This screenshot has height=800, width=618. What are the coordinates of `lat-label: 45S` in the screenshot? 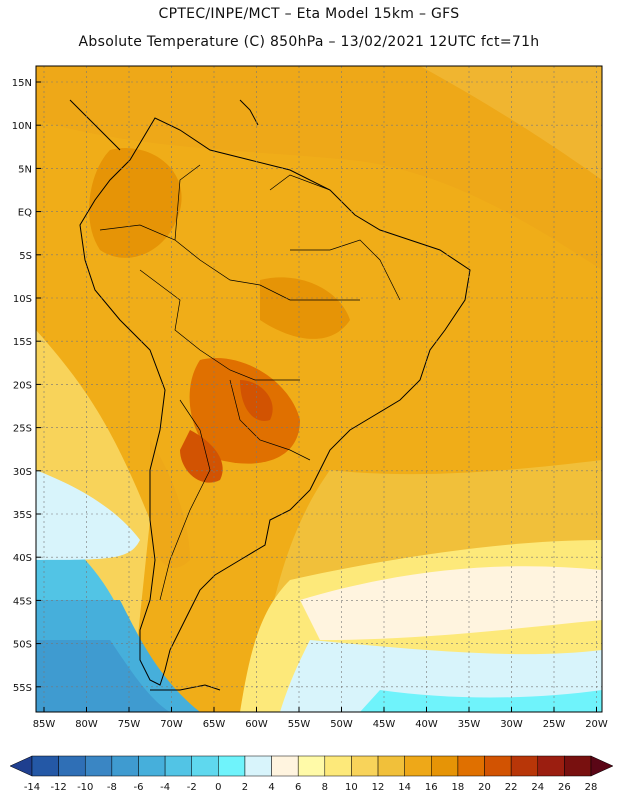 It's located at (22, 601).